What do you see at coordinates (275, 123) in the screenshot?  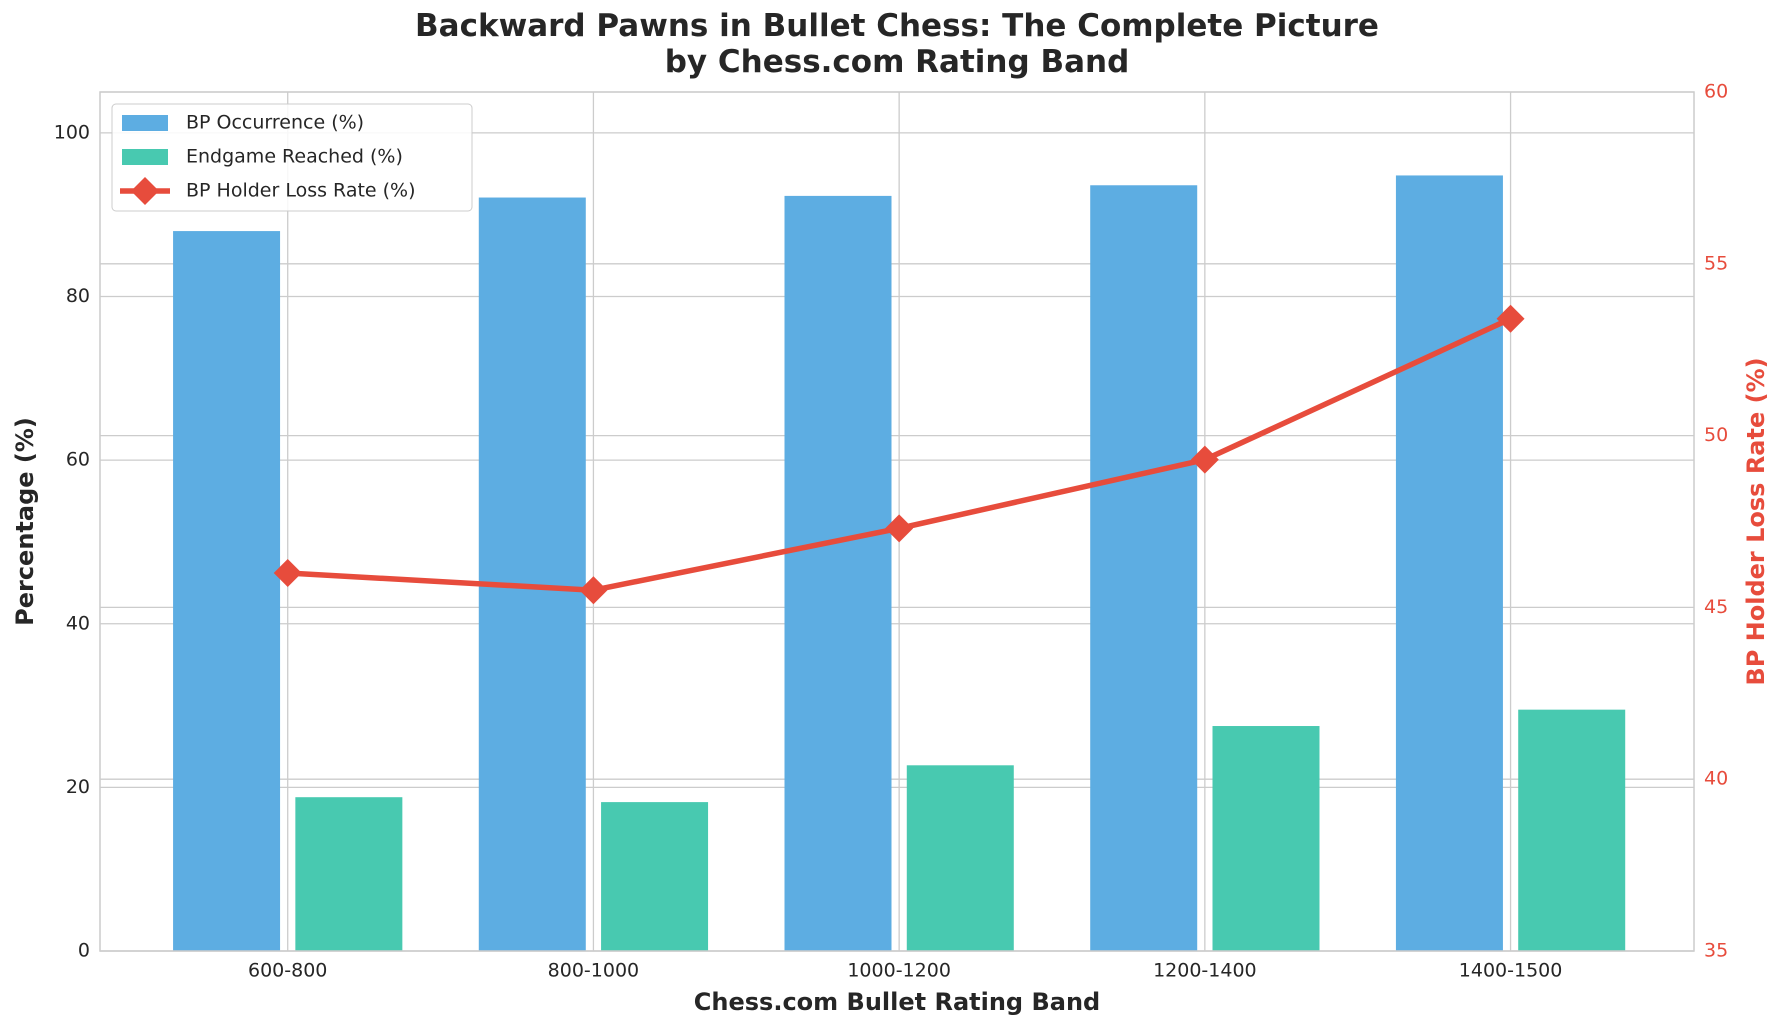 I see `legend-label: BP Occurrence (%)` at bounding box center [275, 123].